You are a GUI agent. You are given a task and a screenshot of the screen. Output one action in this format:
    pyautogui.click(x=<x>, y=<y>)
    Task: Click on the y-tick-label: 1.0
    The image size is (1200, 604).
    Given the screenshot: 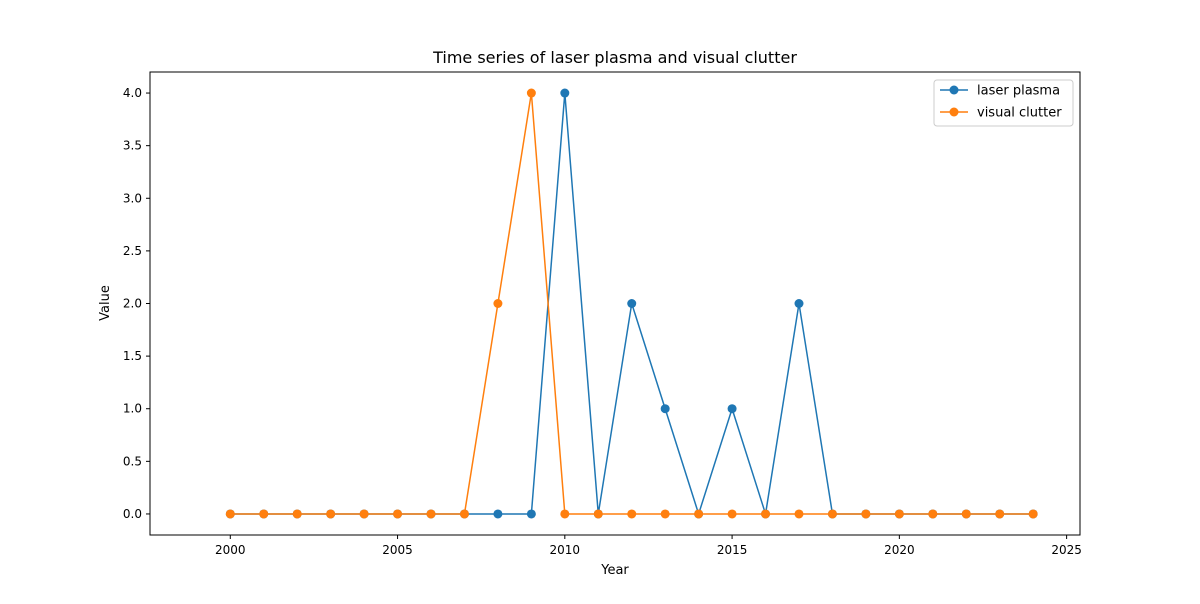 What is the action you would take?
    pyautogui.click(x=132, y=409)
    